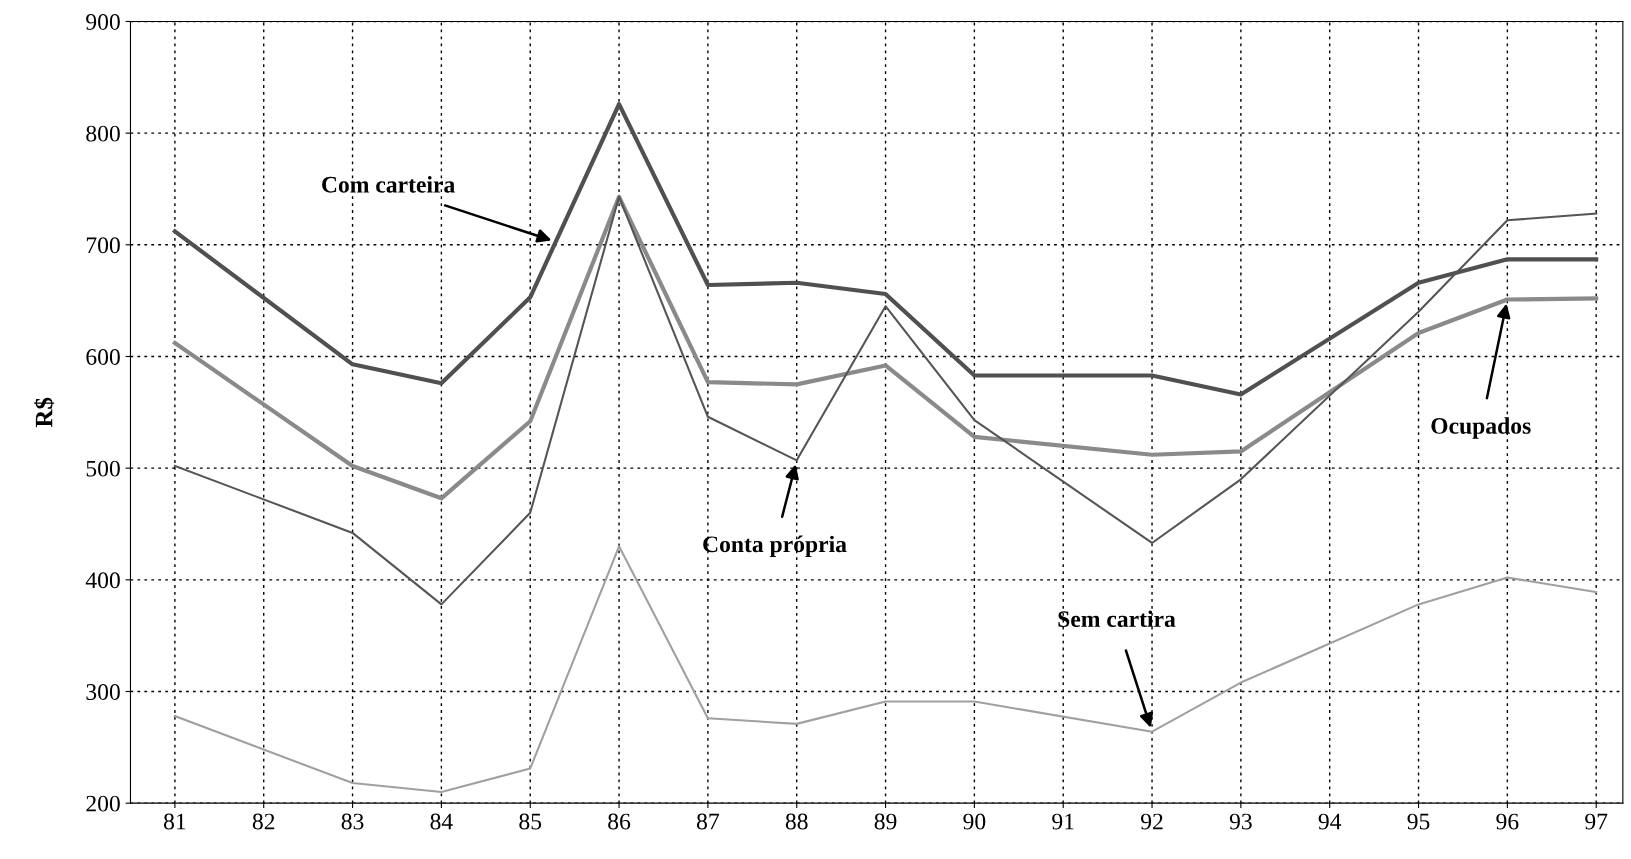 The height and width of the screenshot is (859, 1631). Describe the element at coordinates (388, 184) in the screenshot. I see `annotation: Com carteira` at that location.